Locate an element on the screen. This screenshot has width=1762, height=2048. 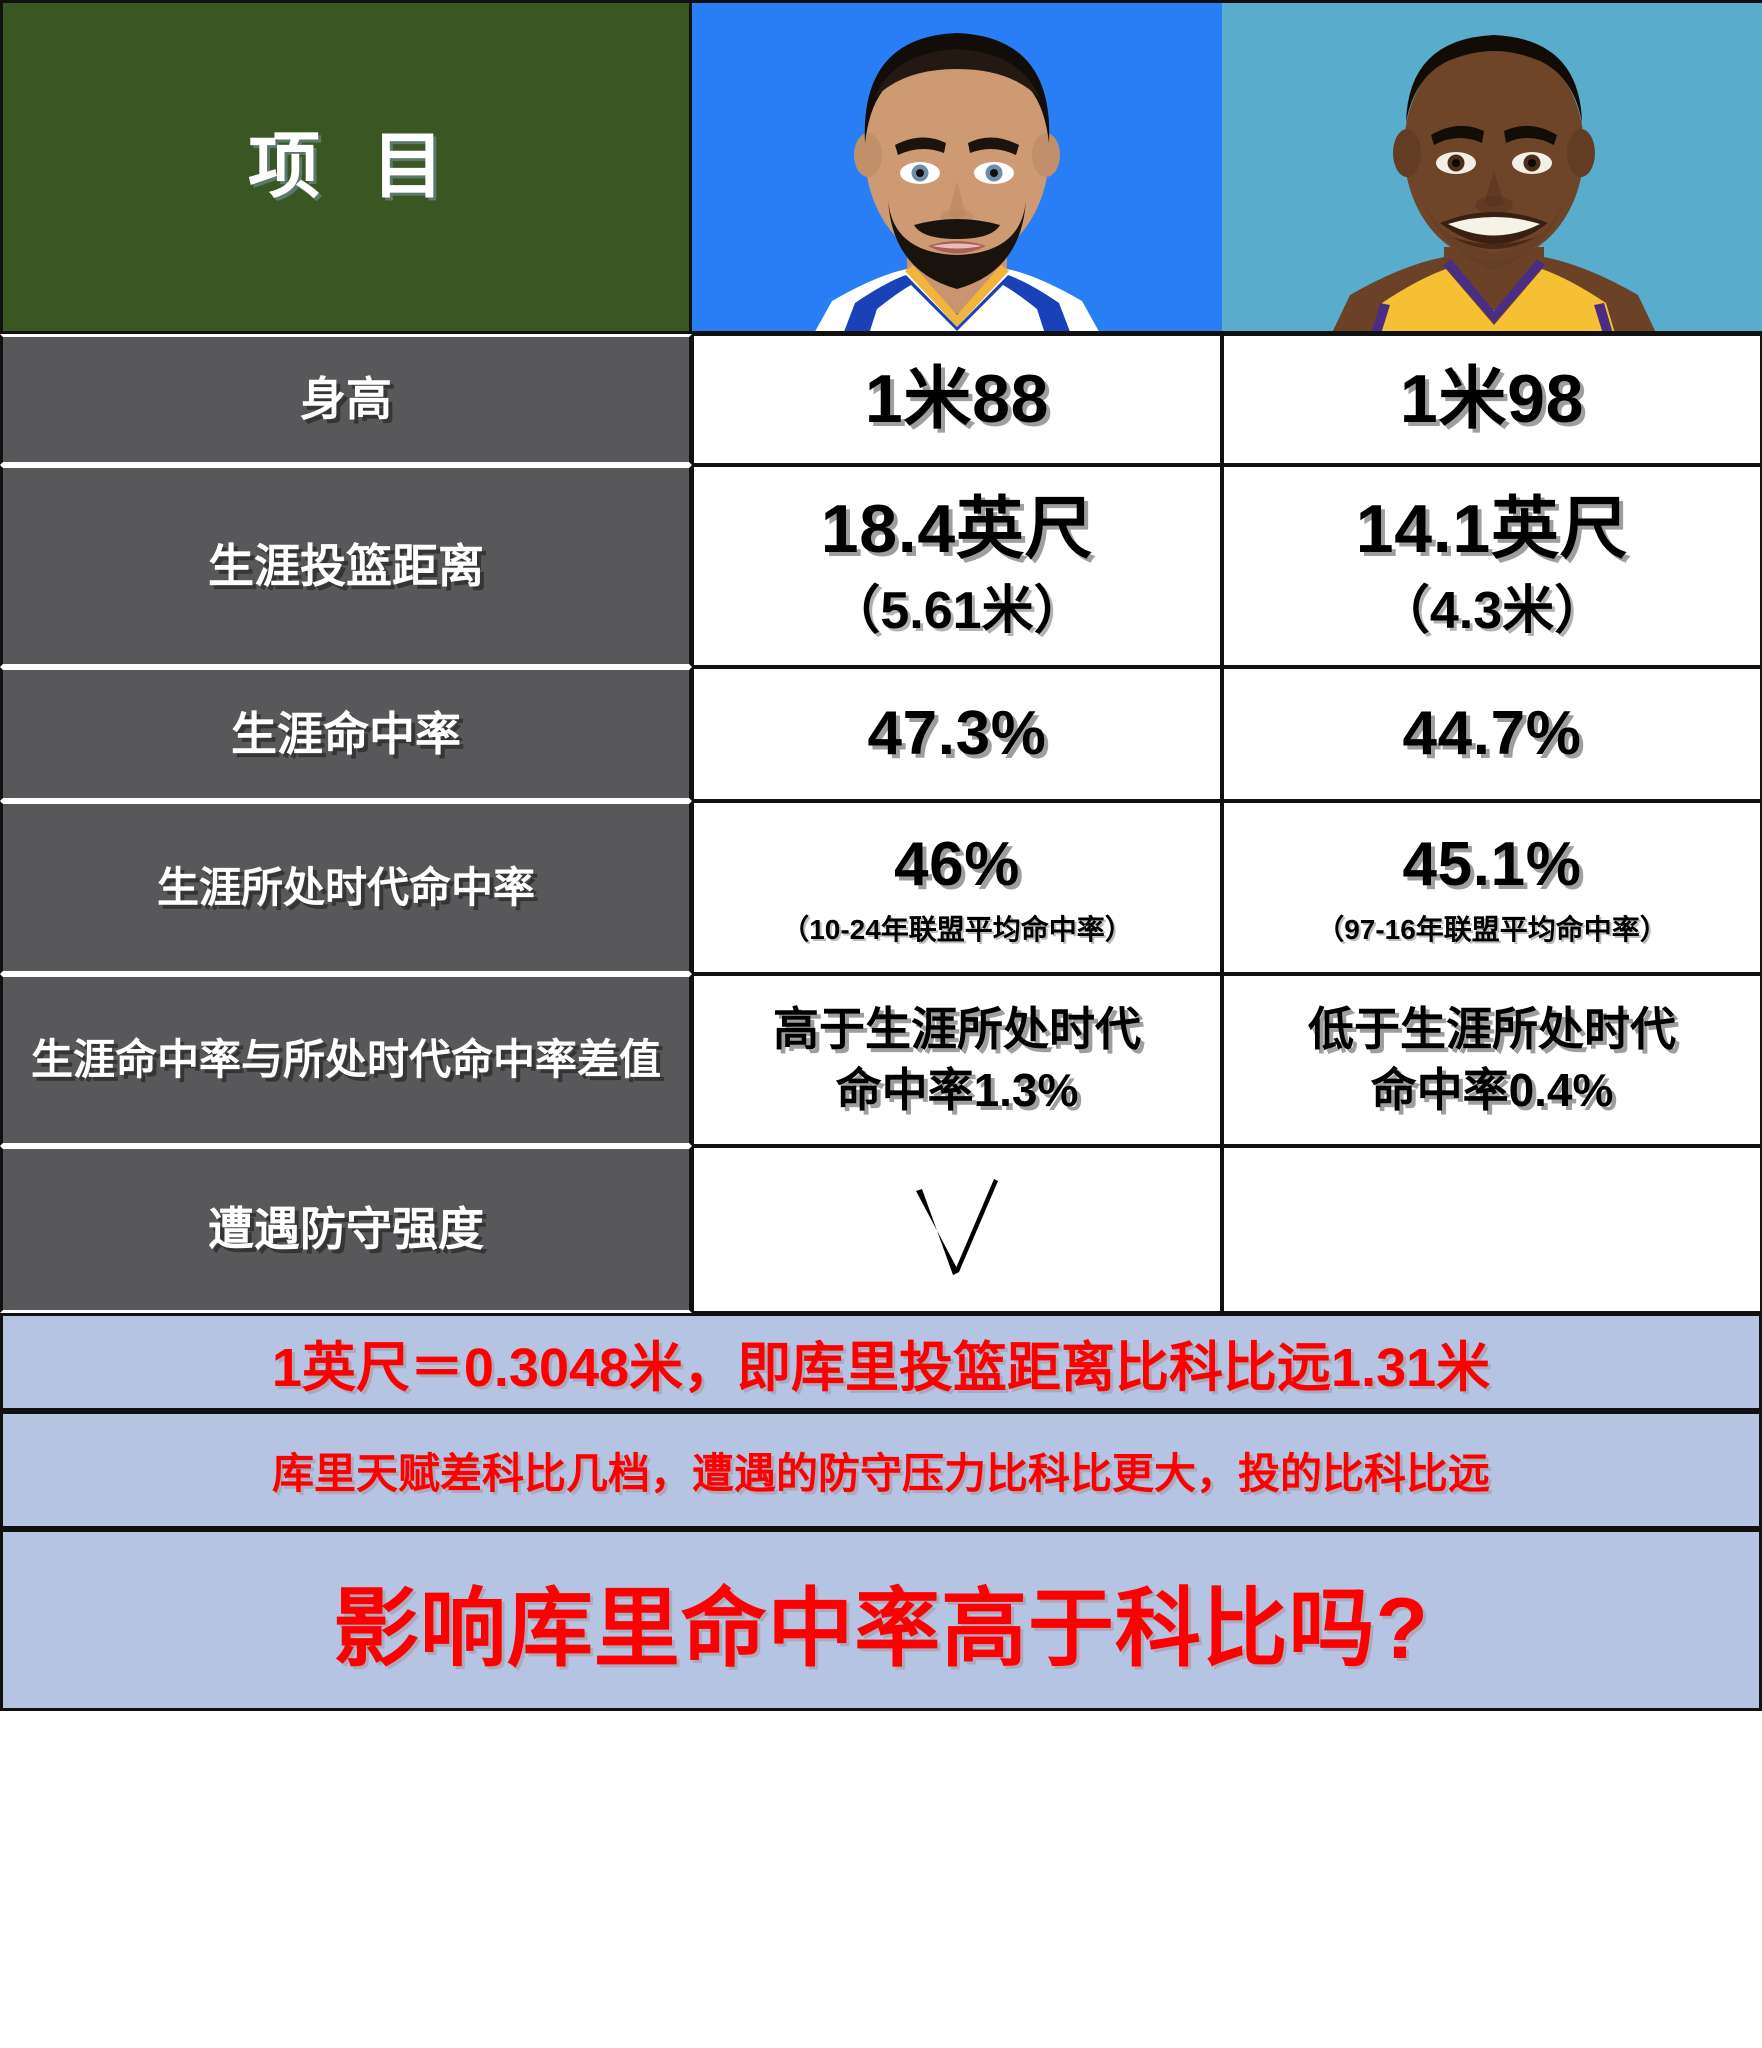
table-row: 生涯命中率 47.3% 44.7% is located at coordinates (881, 734).